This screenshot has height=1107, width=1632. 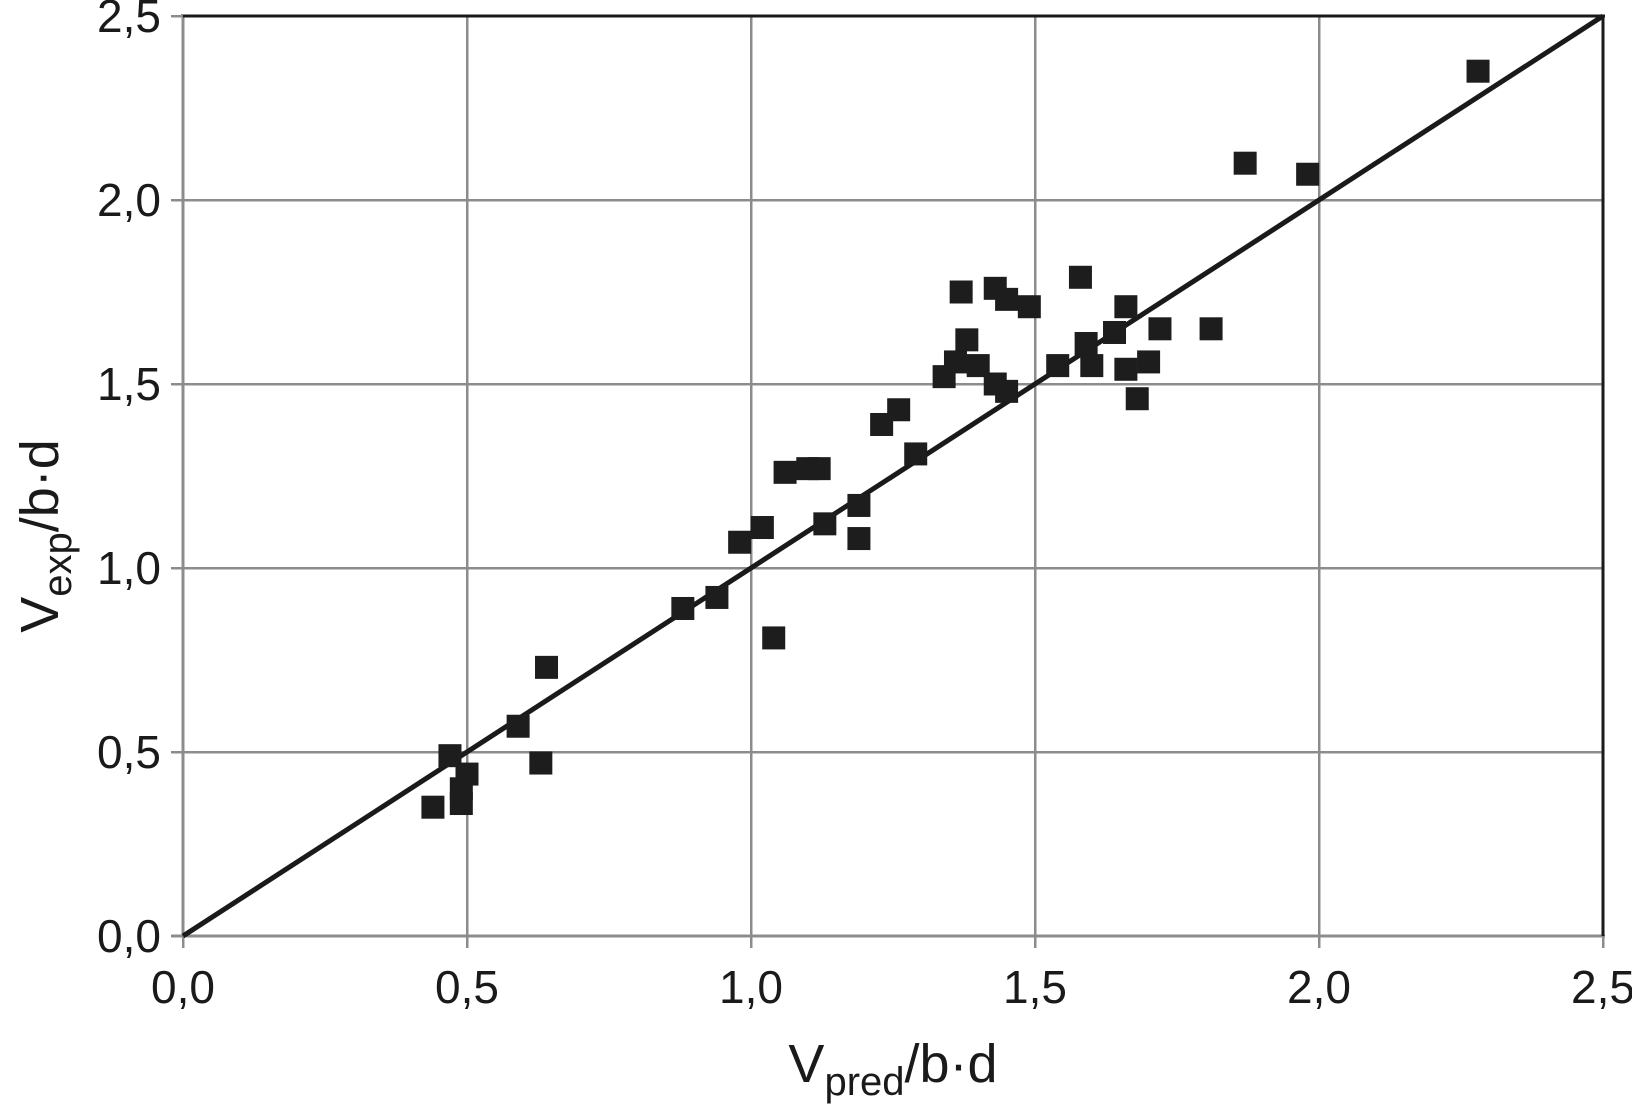 What do you see at coordinates (45, 536) in the screenshot?
I see `y-axis-title: Vexp/b·d` at bounding box center [45, 536].